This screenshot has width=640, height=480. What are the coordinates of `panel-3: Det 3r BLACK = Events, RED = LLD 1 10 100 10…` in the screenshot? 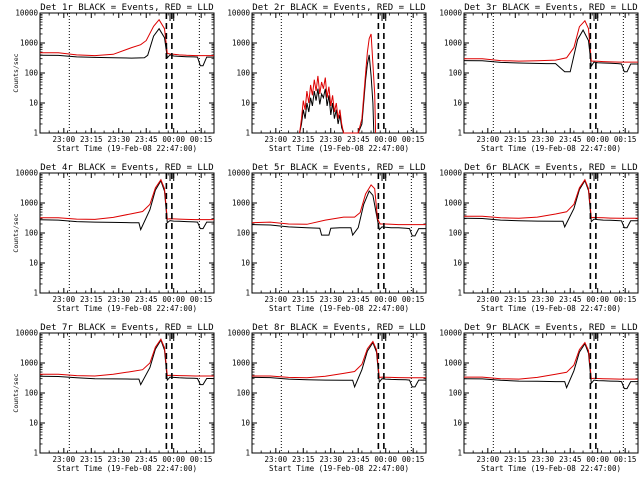 It's located at (539, 78).